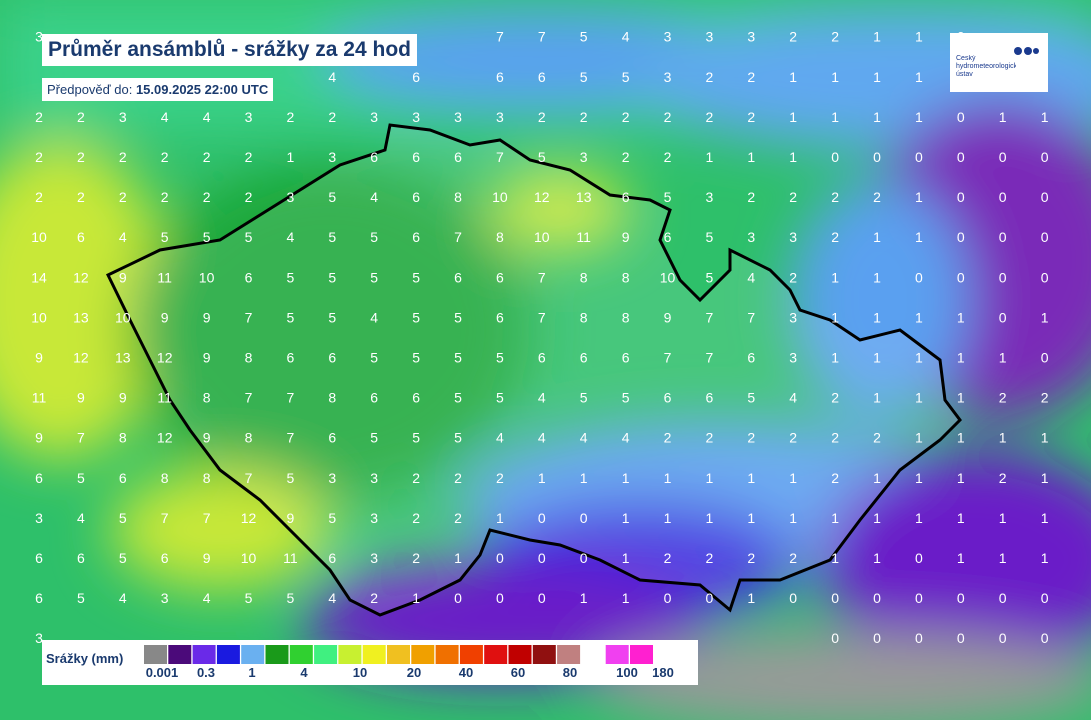 The width and height of the screenshot is (1091, 720). What do you see at coordinates (81, 358) in the screenshot?
I see `grid-value: 12` at bounding box center [81, 358].